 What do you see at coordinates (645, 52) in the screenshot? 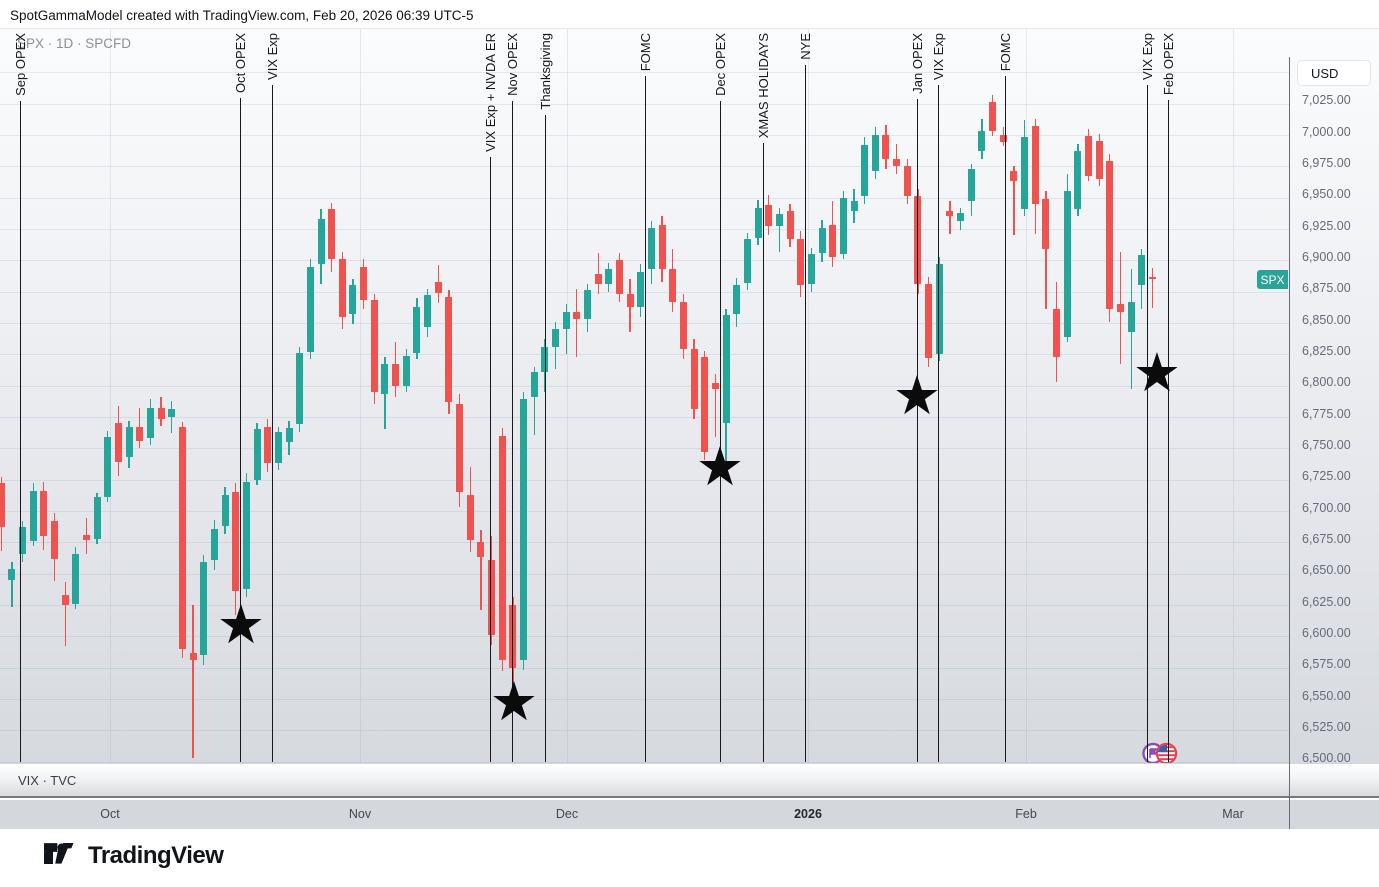
I see `event-label: FOMC` at bounding box center [645, 52].